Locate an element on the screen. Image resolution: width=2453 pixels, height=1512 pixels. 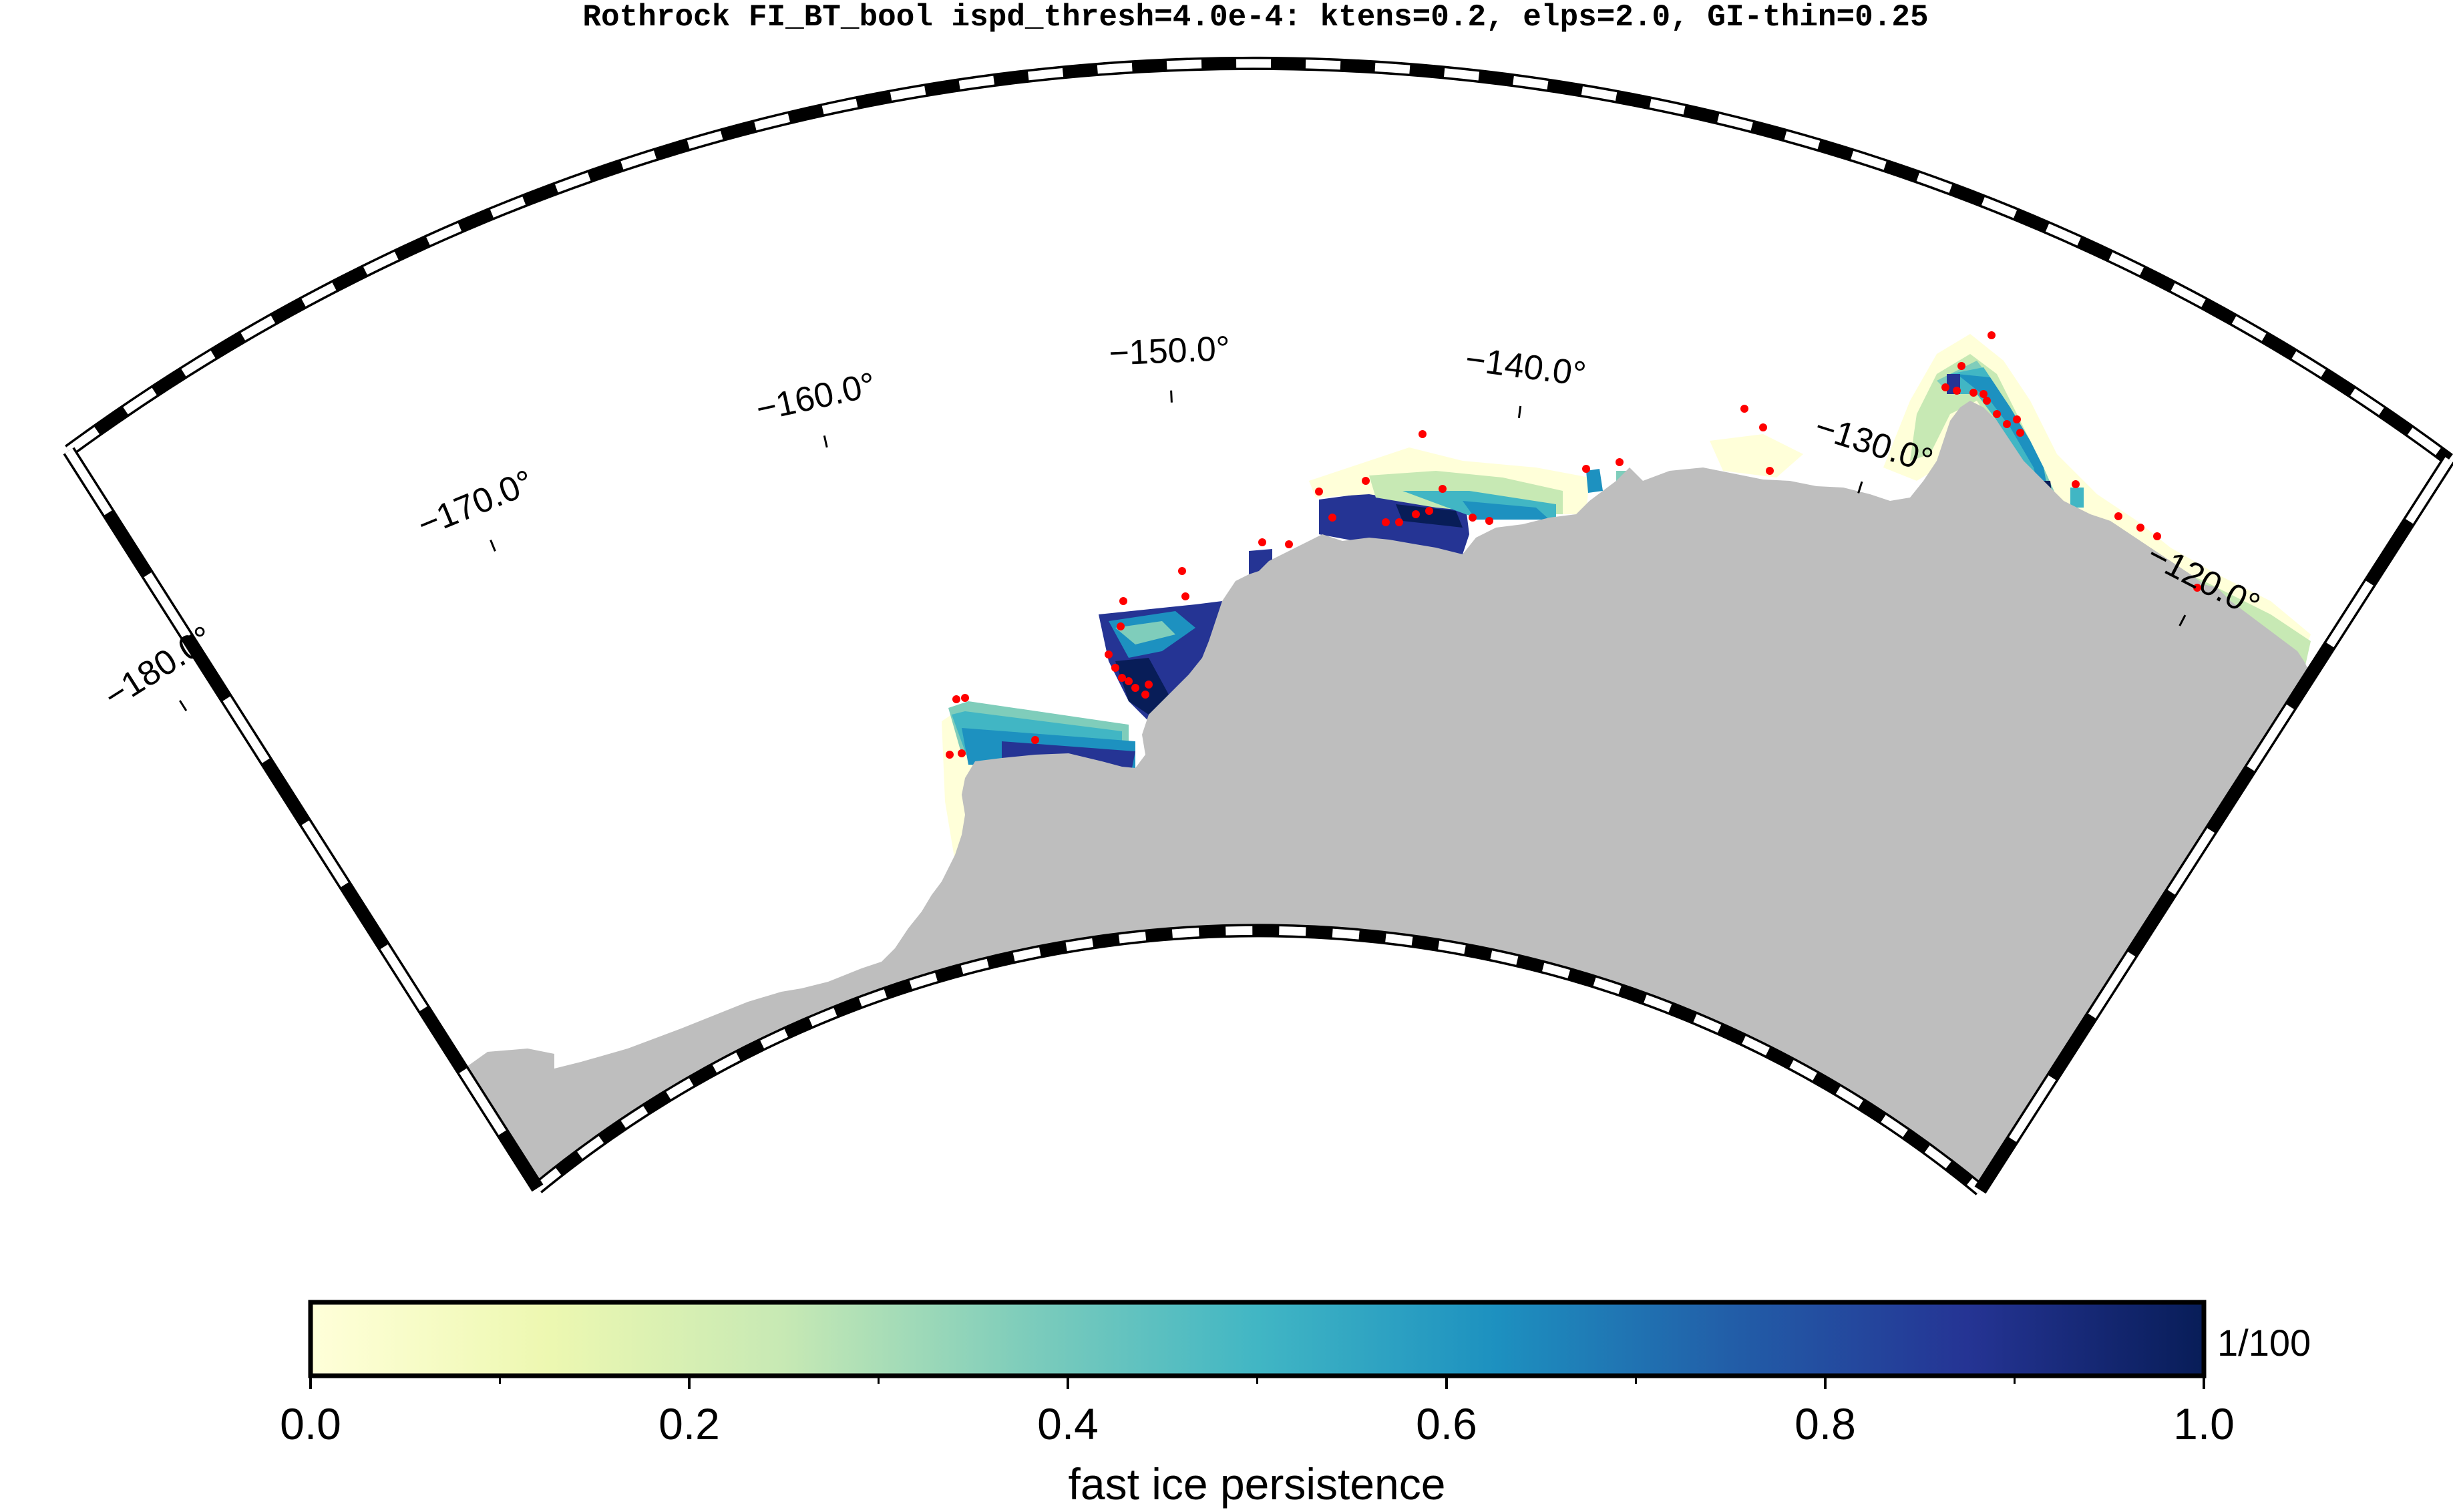
grounded-icebergs is located at coordinates (1574, 545).